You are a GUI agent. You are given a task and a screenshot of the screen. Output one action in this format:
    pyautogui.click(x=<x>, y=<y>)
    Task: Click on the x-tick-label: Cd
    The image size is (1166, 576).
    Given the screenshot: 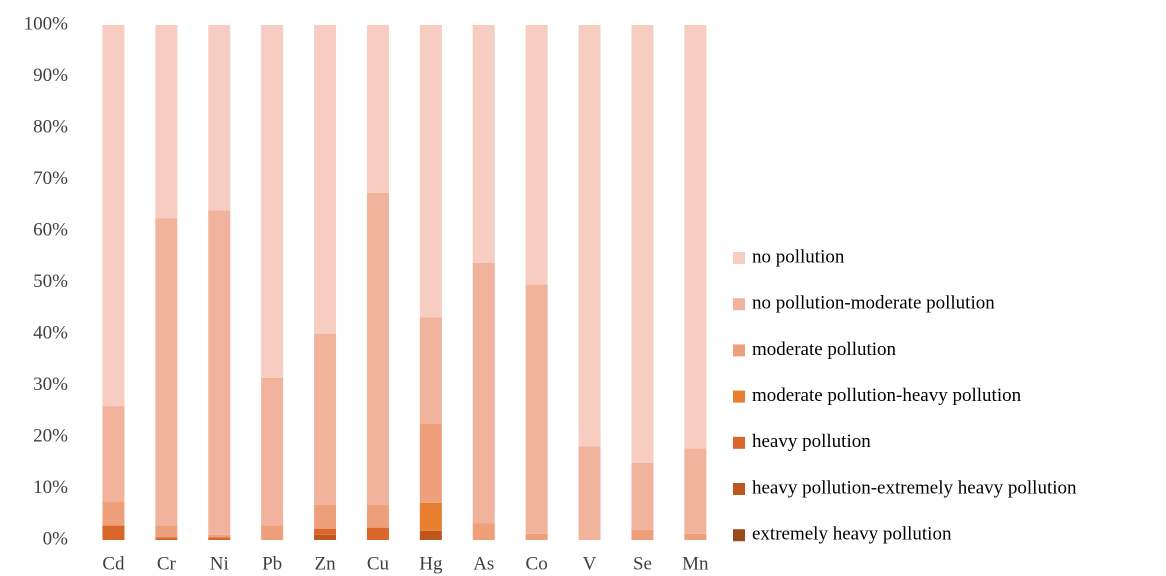 What is the action you would take?
    pyautogui.click(x=113, y=563)
    